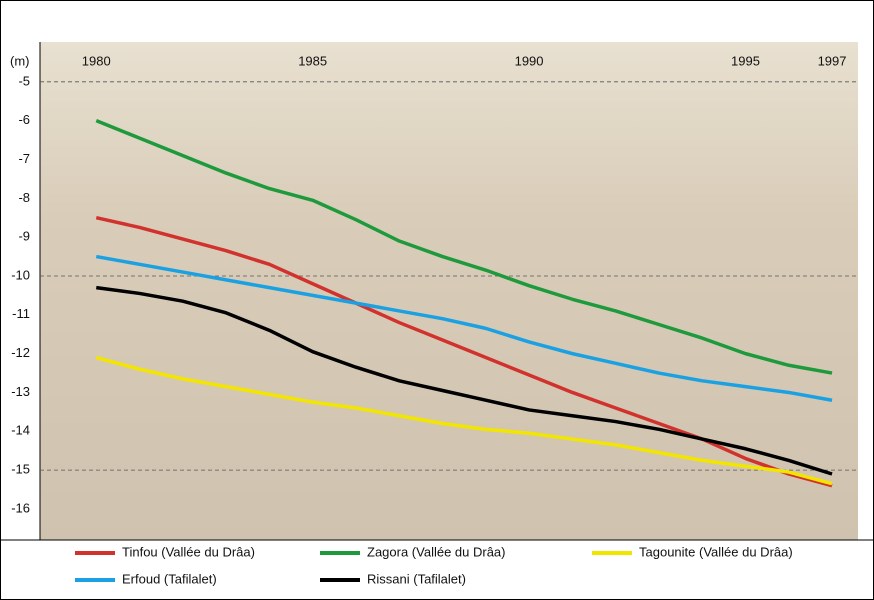 Image resolution: width=874 pixels, height=600 pixels. What do you see at coordinates (24, 119) in the screenshot?
I see `y-tick-label: -6` at bounding box center [24, 119].